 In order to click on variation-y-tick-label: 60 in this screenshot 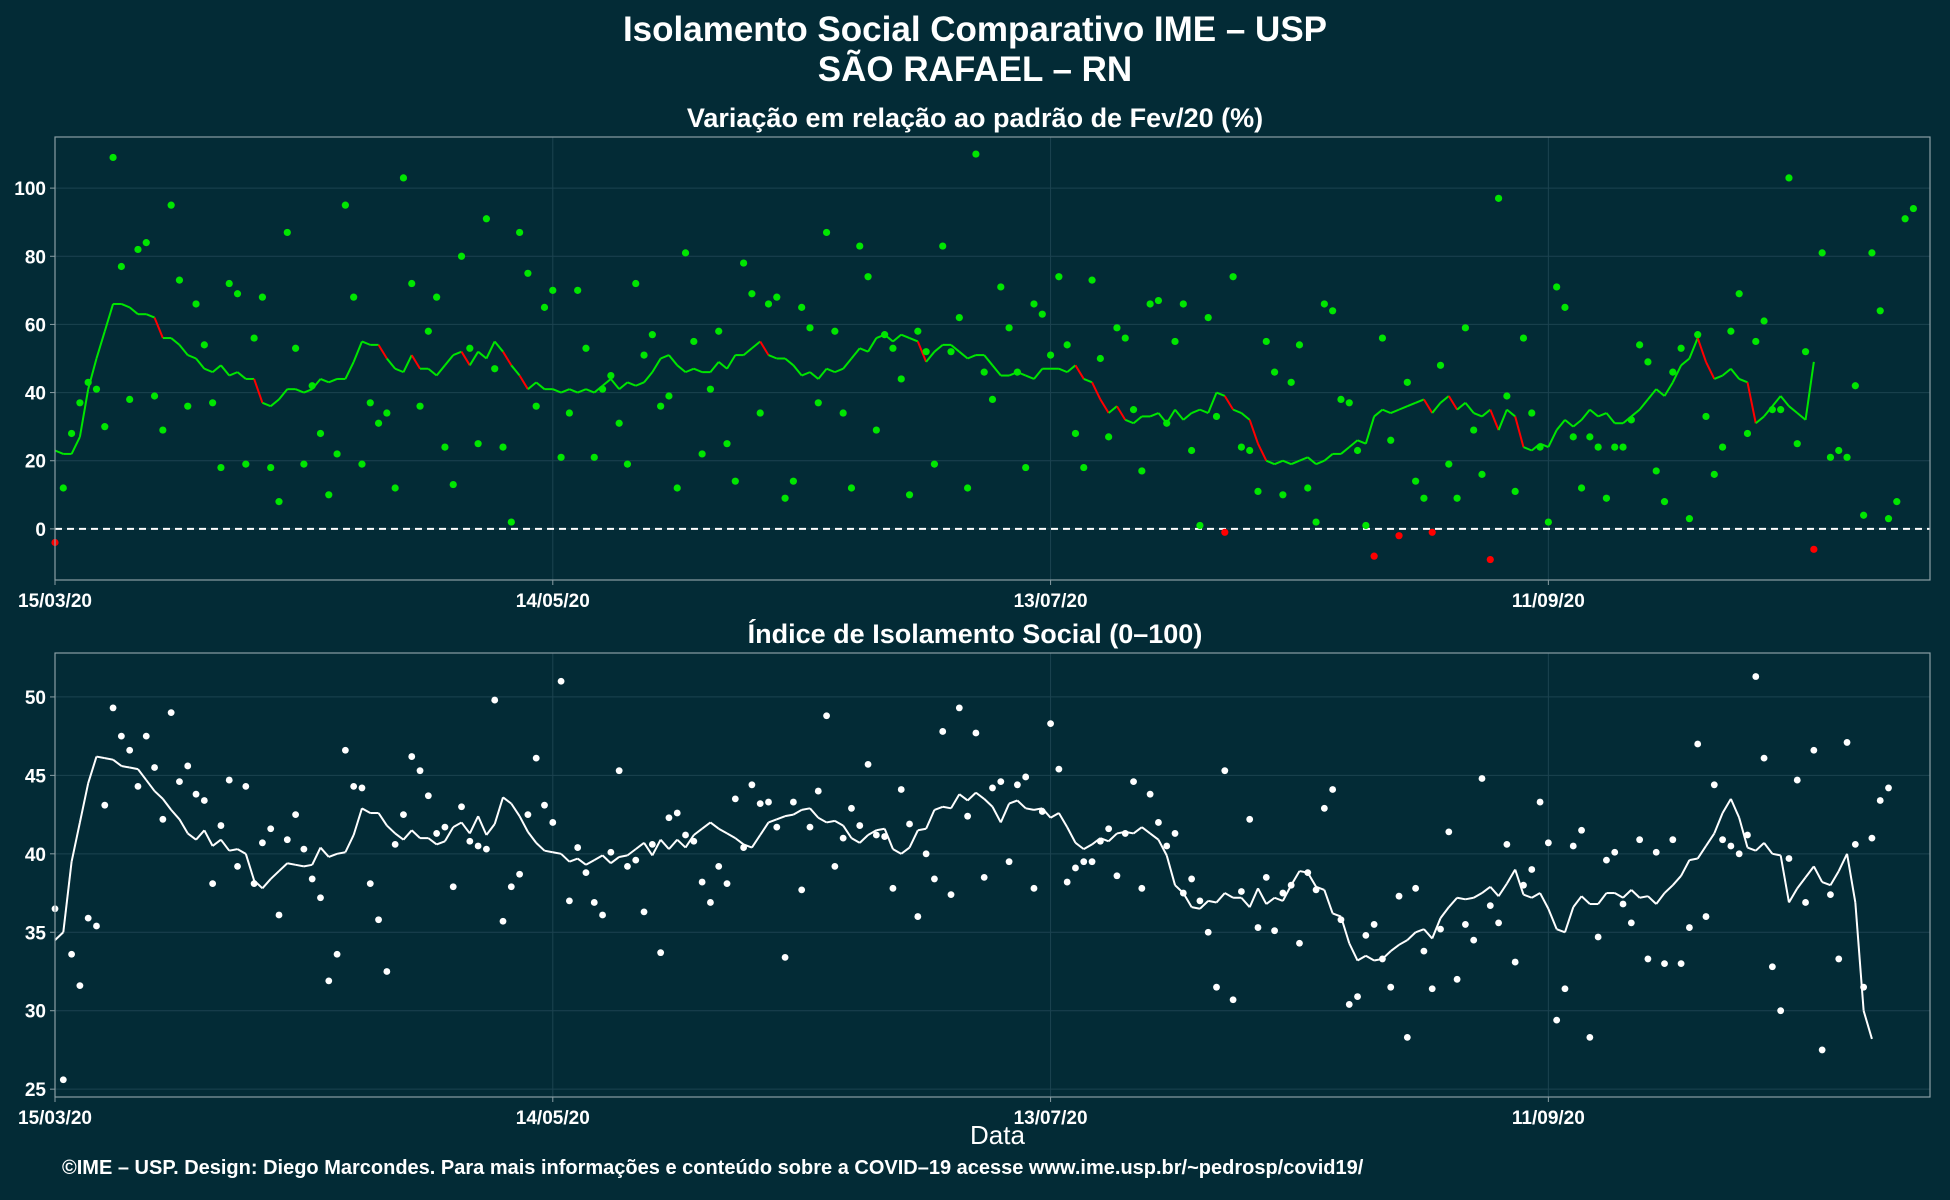, I will do `click(35, 325)`.